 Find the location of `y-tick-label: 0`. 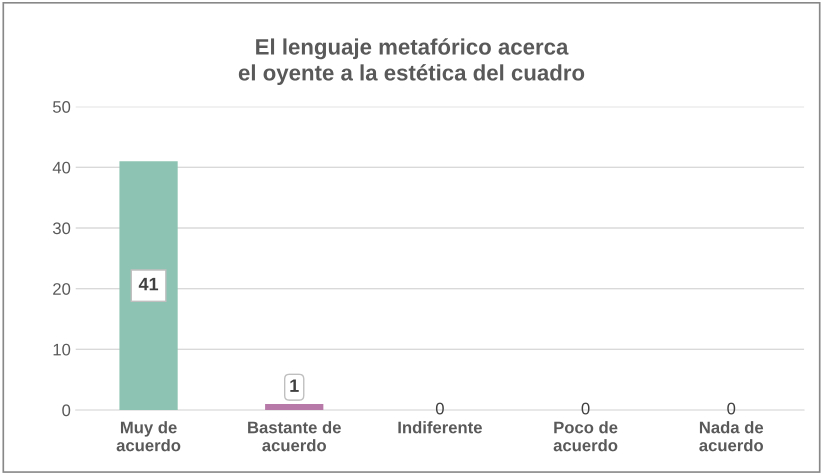

y-tick-label: 0 is located at coordinates (66, 410).